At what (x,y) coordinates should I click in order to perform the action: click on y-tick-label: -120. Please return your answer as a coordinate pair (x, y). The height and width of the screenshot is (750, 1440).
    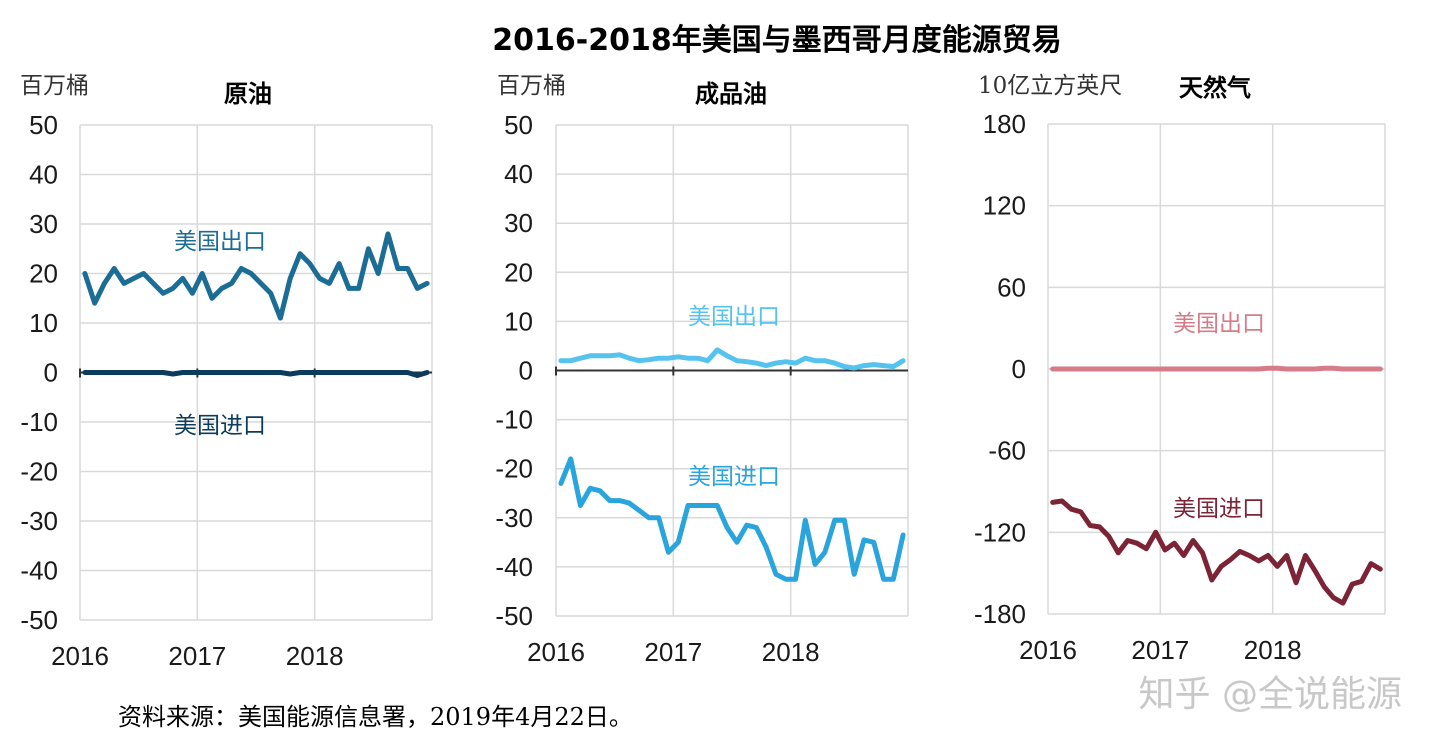
    Looking at the image, I should click on (1000, 532).